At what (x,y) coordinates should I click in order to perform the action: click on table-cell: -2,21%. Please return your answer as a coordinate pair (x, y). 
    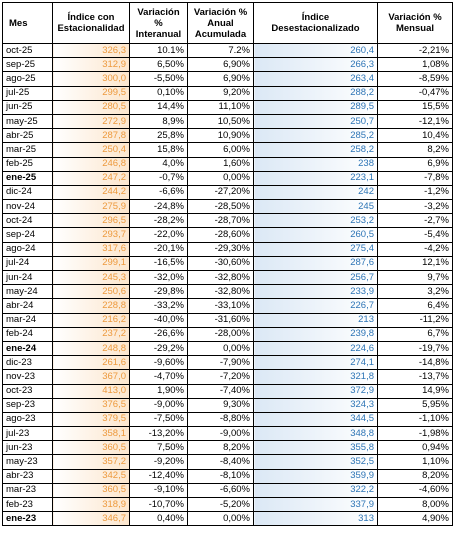
    Looking at the image, I should click on (415, 50).